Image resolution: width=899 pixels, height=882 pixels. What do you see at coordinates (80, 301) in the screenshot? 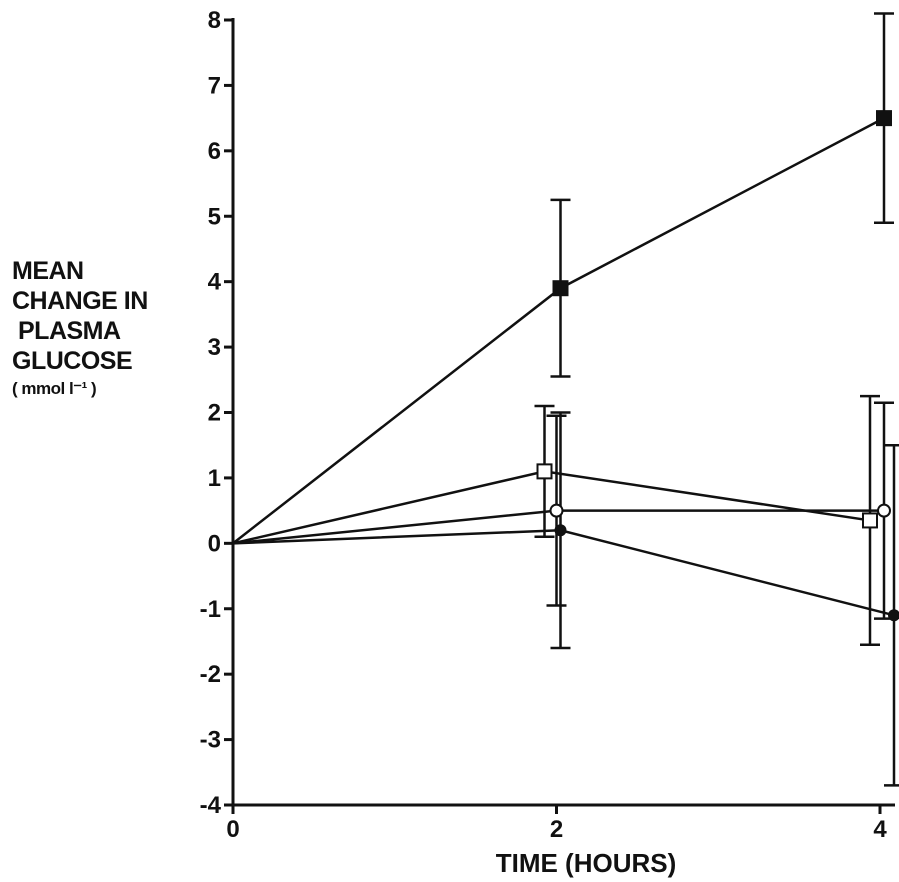
I see `y-axis-label-line-2: CHANGE IN` at bounding box center [80, 301].